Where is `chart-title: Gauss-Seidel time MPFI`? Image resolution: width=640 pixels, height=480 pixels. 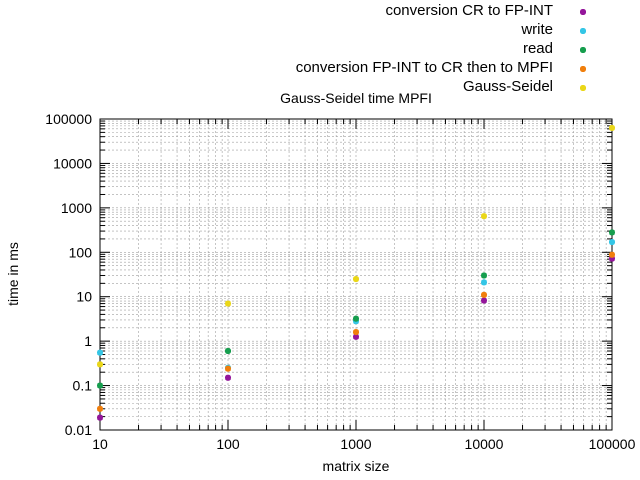 chart-title: Gauss-Seidel time MPFI is located at coordinates (356, 98).